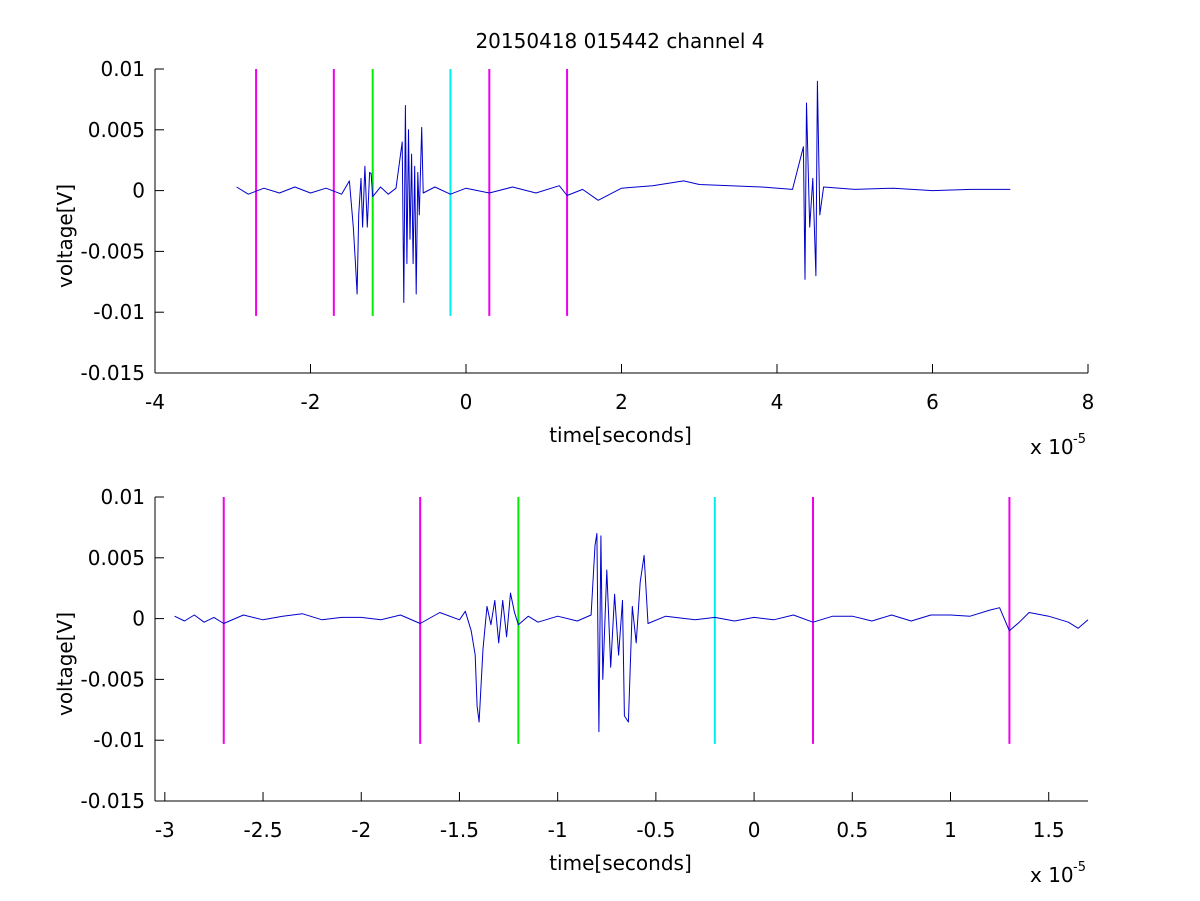  I want to click on x-tick-label: 1.5, so click(1049, 830).